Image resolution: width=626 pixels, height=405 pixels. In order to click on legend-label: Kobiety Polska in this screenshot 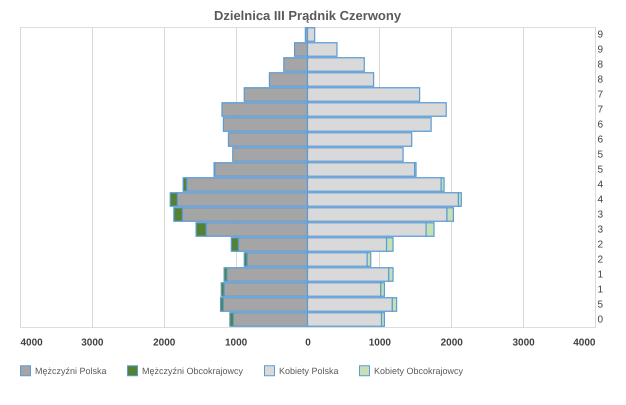, I will do `click(309, 371)`.